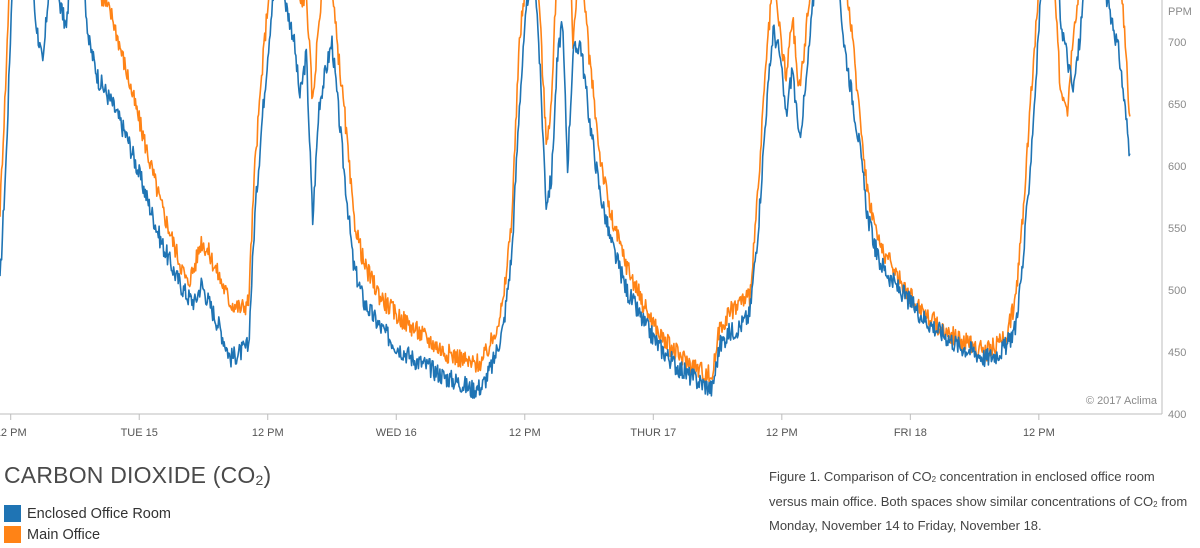  I want to click on legend-label-main: Main Office, so click(64, 534).